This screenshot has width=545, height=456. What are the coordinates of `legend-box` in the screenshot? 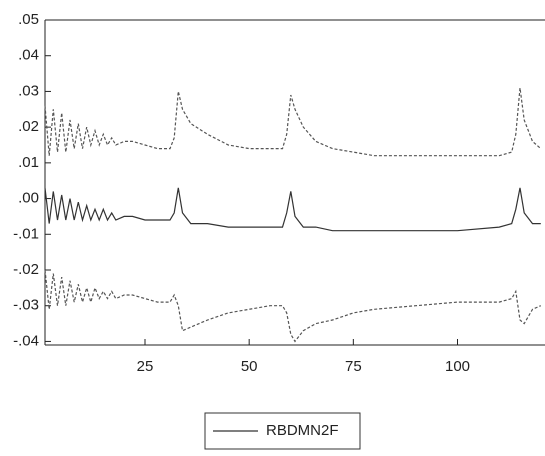 It's located at (282, 431).